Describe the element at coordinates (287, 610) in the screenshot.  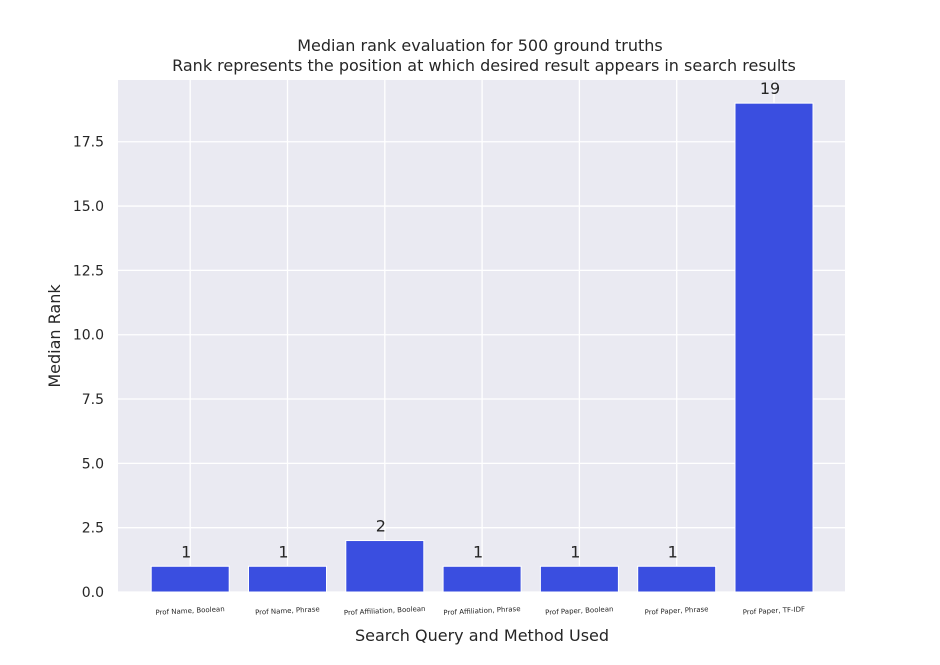
I see `x-tick-label: Prof Name, Phrase` at that location.